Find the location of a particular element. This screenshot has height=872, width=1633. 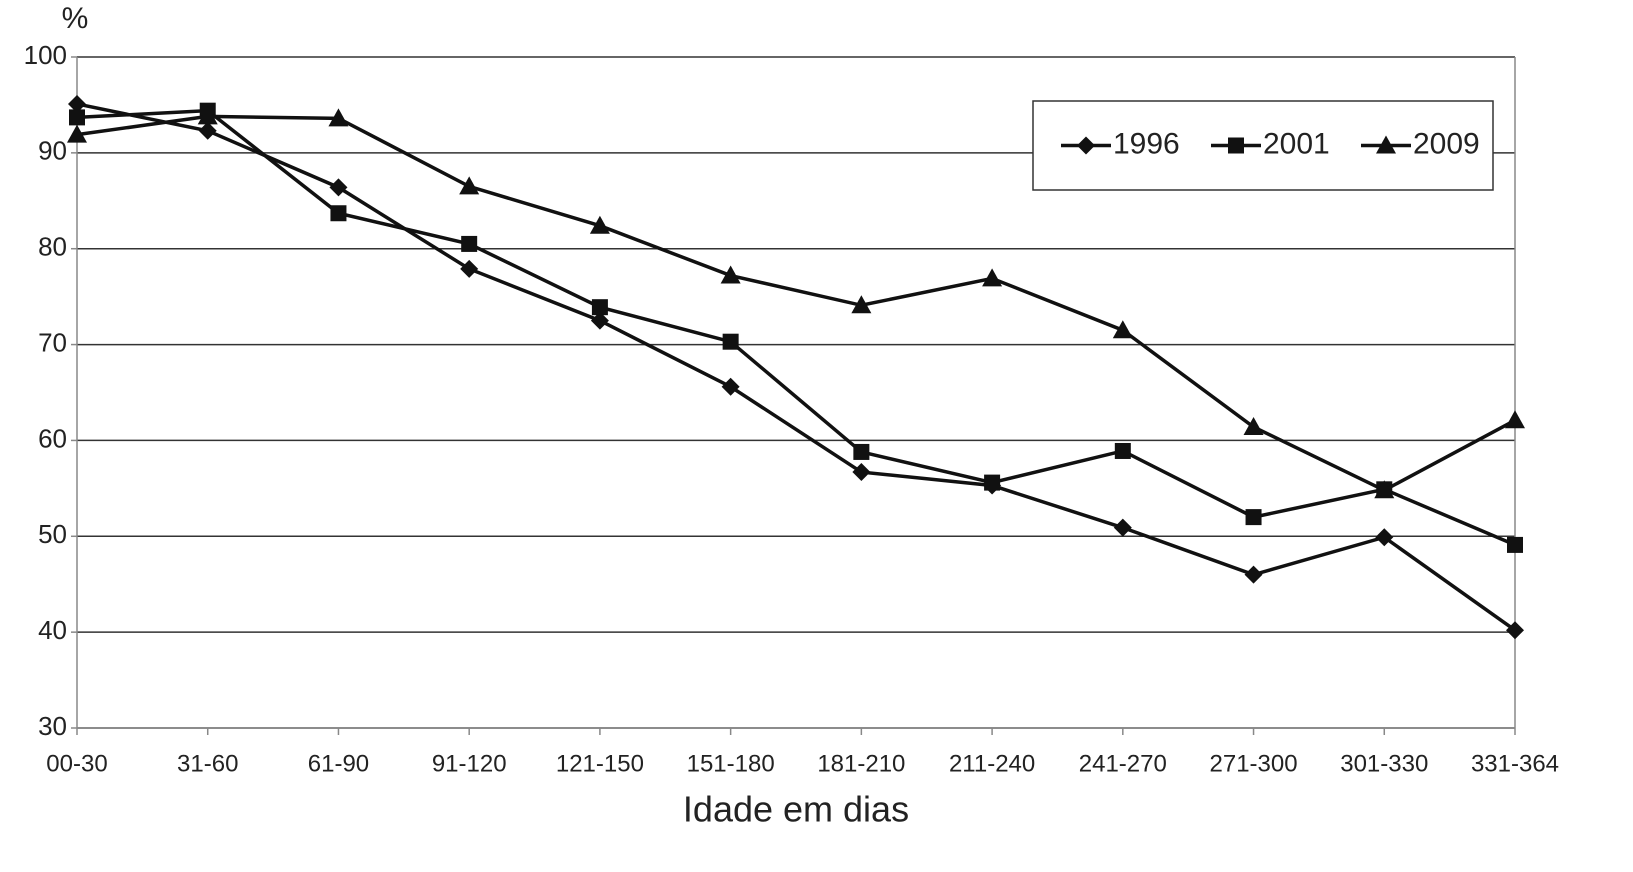

x-tick-label: 91-120 is located at coordinates (469, 763).